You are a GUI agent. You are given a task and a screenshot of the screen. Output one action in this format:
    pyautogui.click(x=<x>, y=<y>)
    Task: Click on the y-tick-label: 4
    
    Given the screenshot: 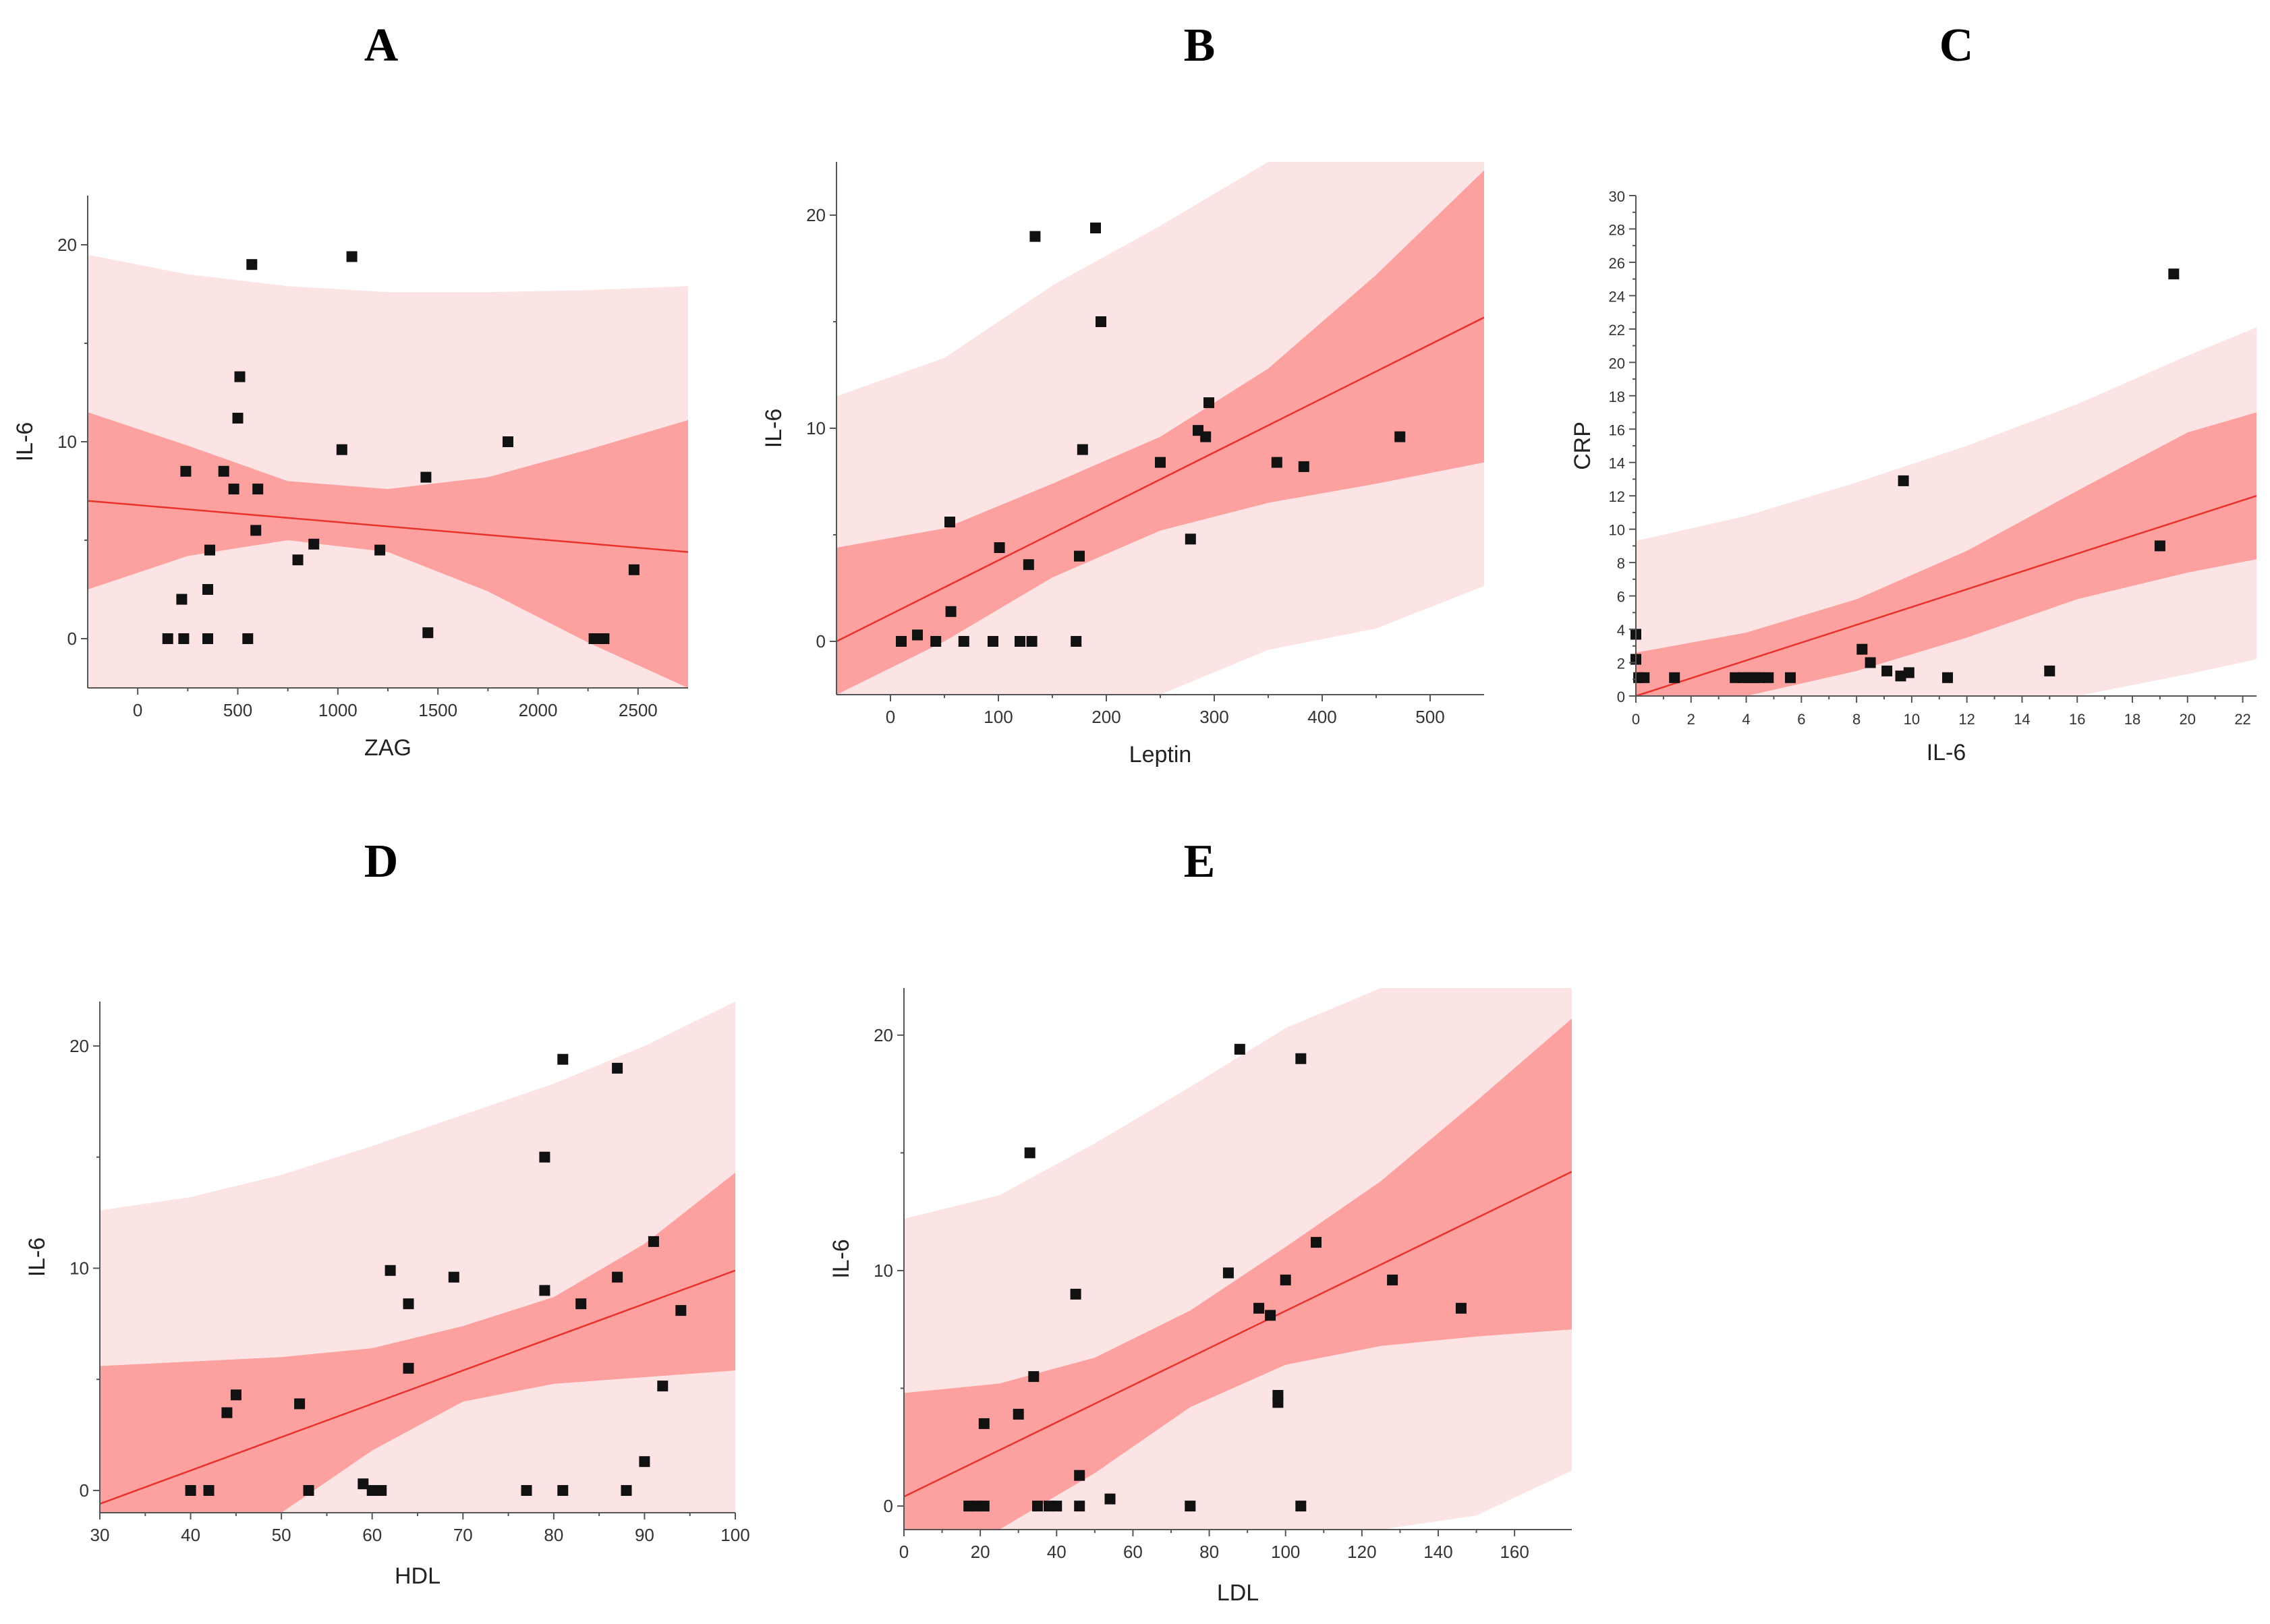 What is the action you would take?
    pyautogui.click(x=1621, y=630)
    